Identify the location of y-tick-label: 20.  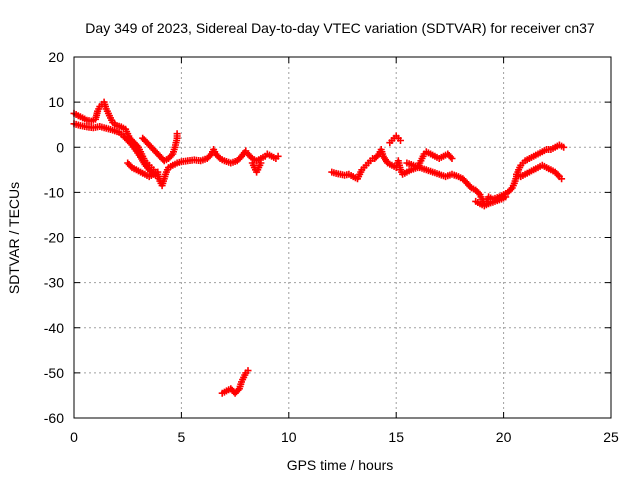
(56, 57).